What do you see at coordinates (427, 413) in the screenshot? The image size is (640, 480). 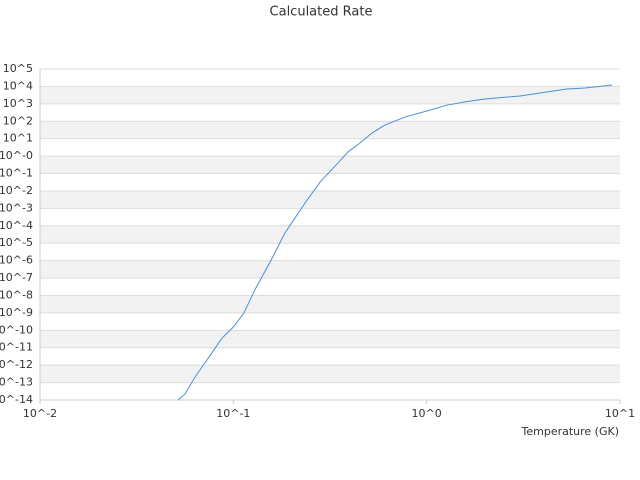 I see `x-tick-label: 10^0` at bounding box center [427, 413].